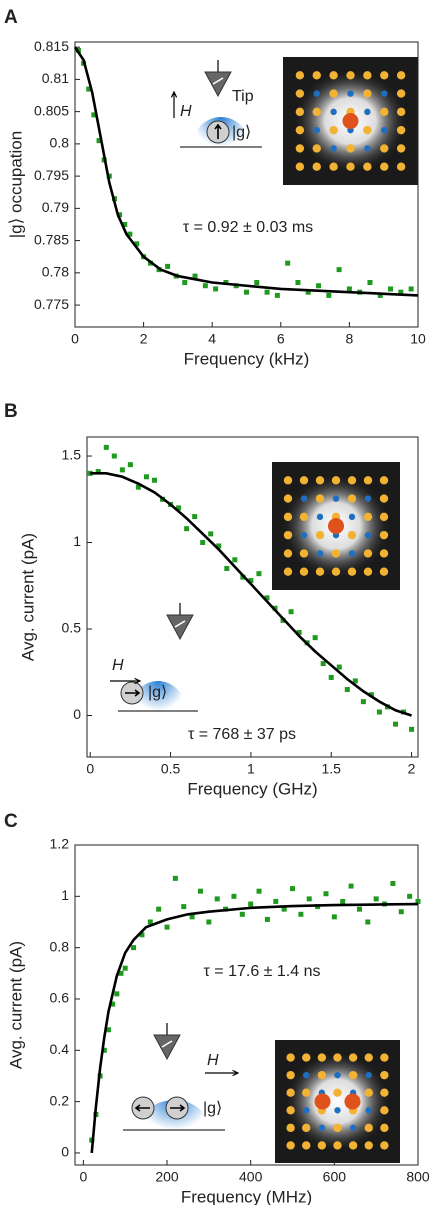  What do you see at coordinates (51, 304) in the screenshot?
I see `y-tick-label: 0.775` at bounding box center [51, 304].